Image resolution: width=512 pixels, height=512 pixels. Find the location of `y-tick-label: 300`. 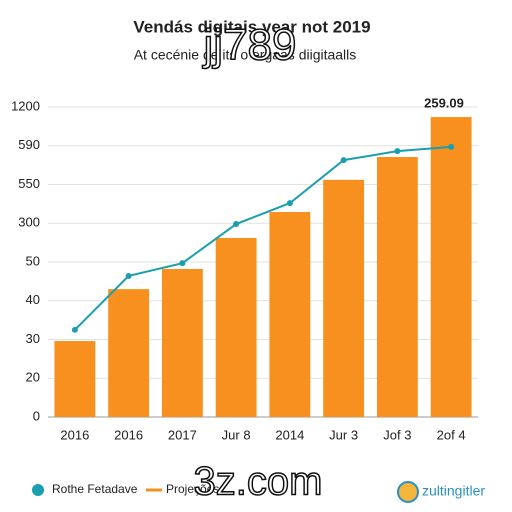

y-tick-label: 300 is located at coordinates (29, 222).